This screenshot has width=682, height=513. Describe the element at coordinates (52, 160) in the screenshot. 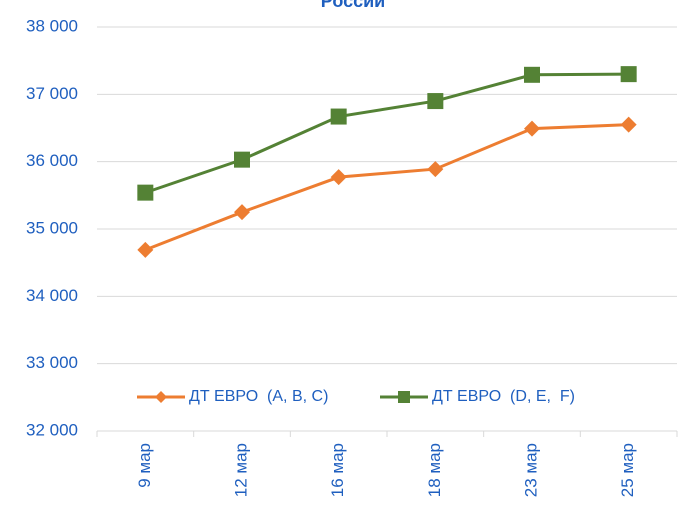

I see `y-tick-label: 36 000` at that location.